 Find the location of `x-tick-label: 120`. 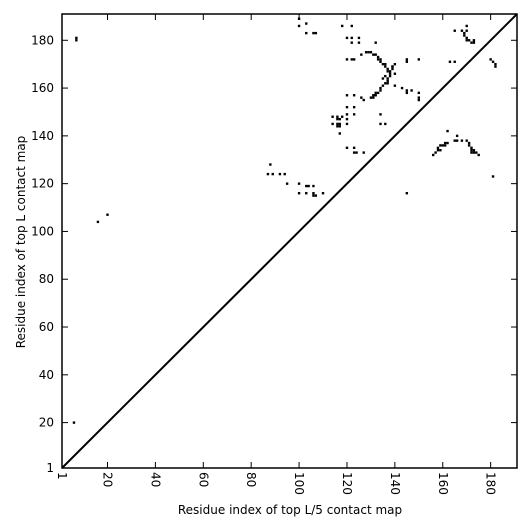

x-tick-label: 120 is located at coordinates (347, 483).